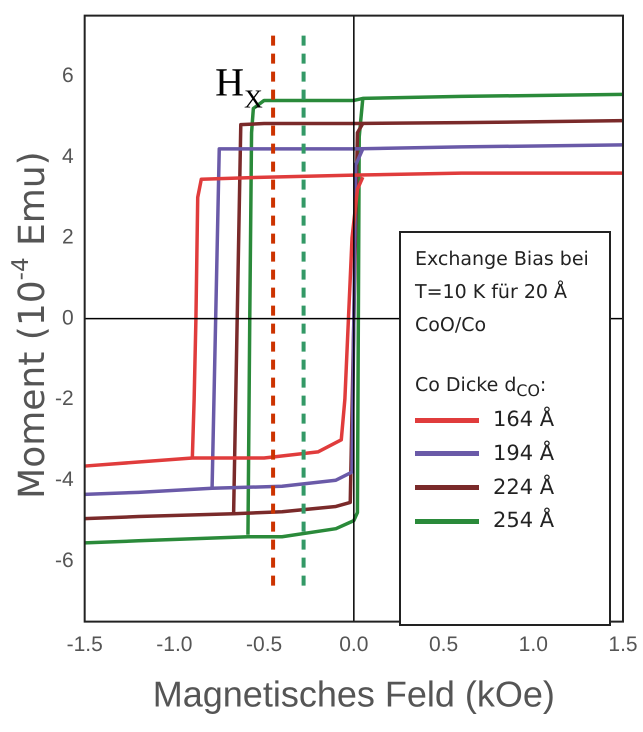 The width and height of the screenshot is (643, 732). I want to click on y-tick-label: -6, so click(64, 560).